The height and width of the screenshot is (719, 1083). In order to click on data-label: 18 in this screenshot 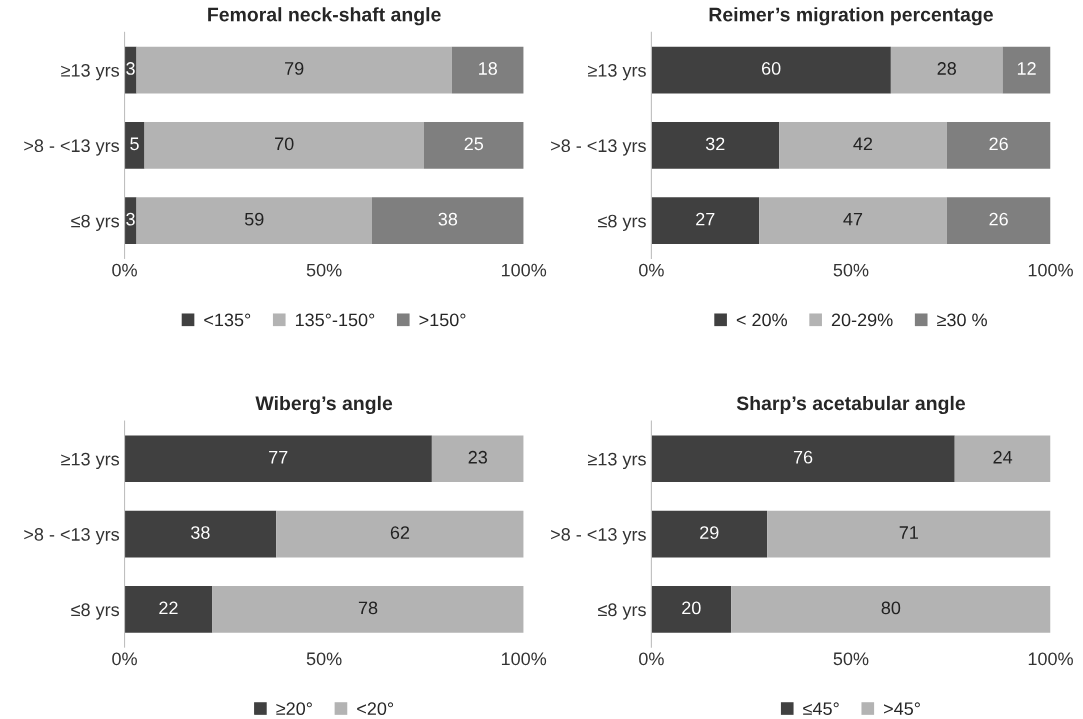, I will do `click(488, 68)`.